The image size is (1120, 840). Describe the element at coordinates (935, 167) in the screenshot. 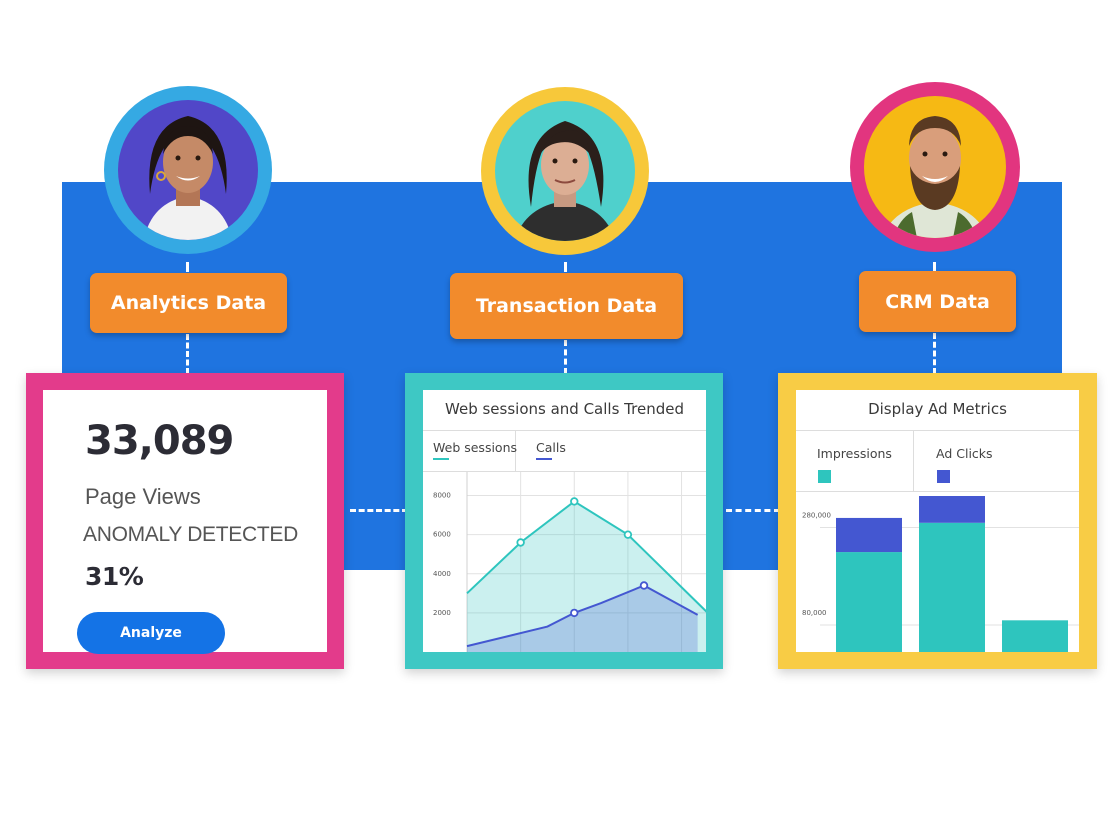

I see `person-avatar-man` at that location.